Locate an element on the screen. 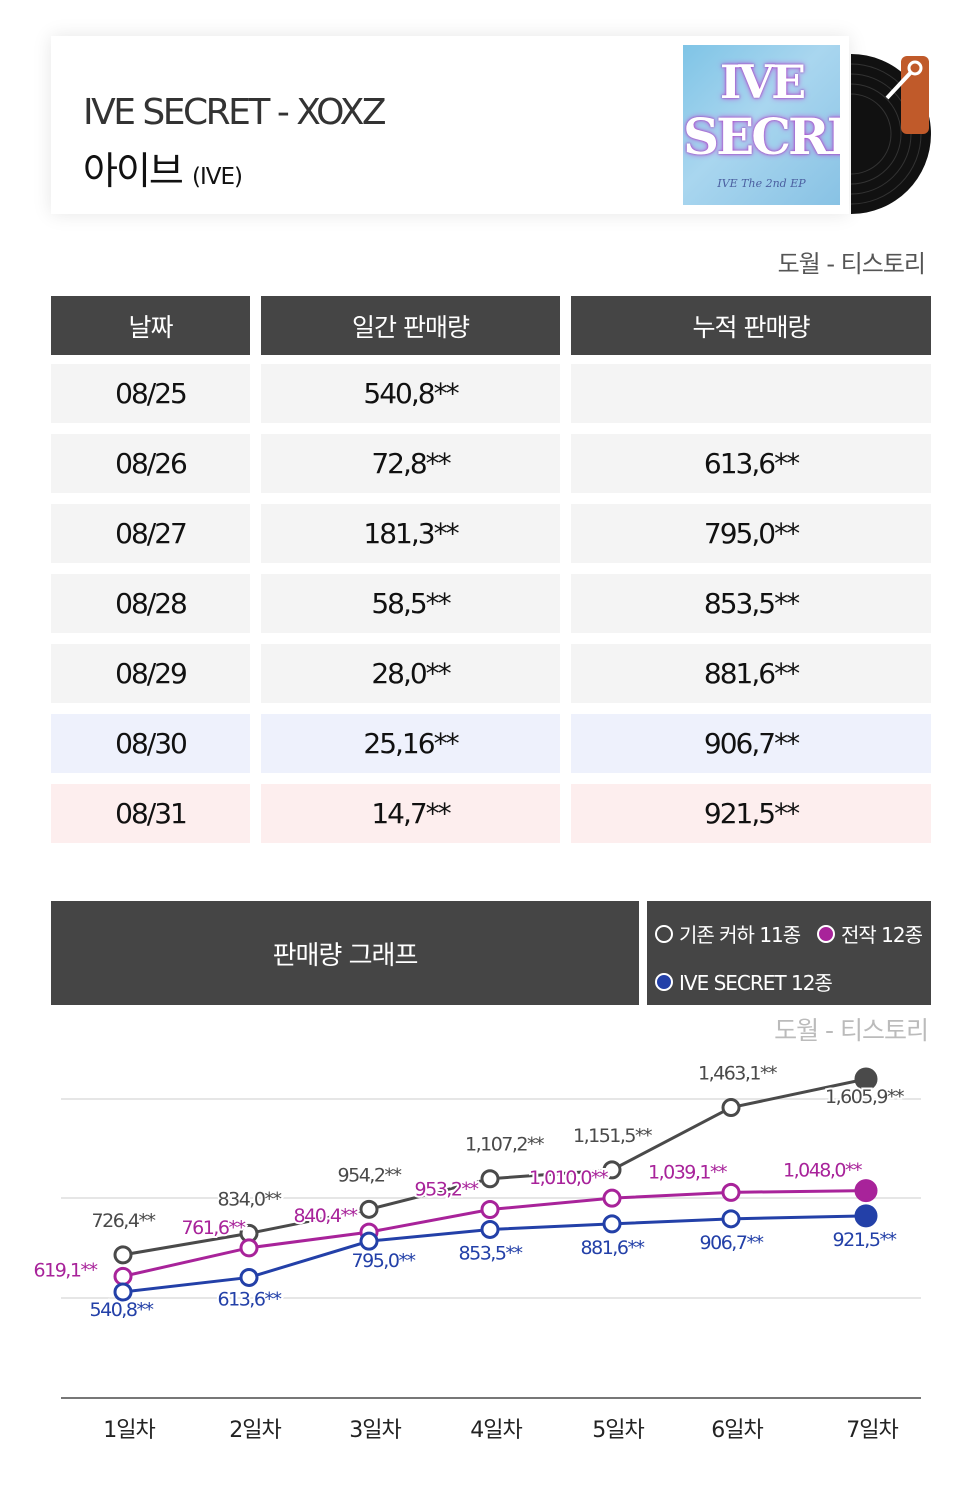 The width and height of the screenshot is (977, 1510). table-header-cumulative: 누적 판매량 is located at coordinates (751, 325).